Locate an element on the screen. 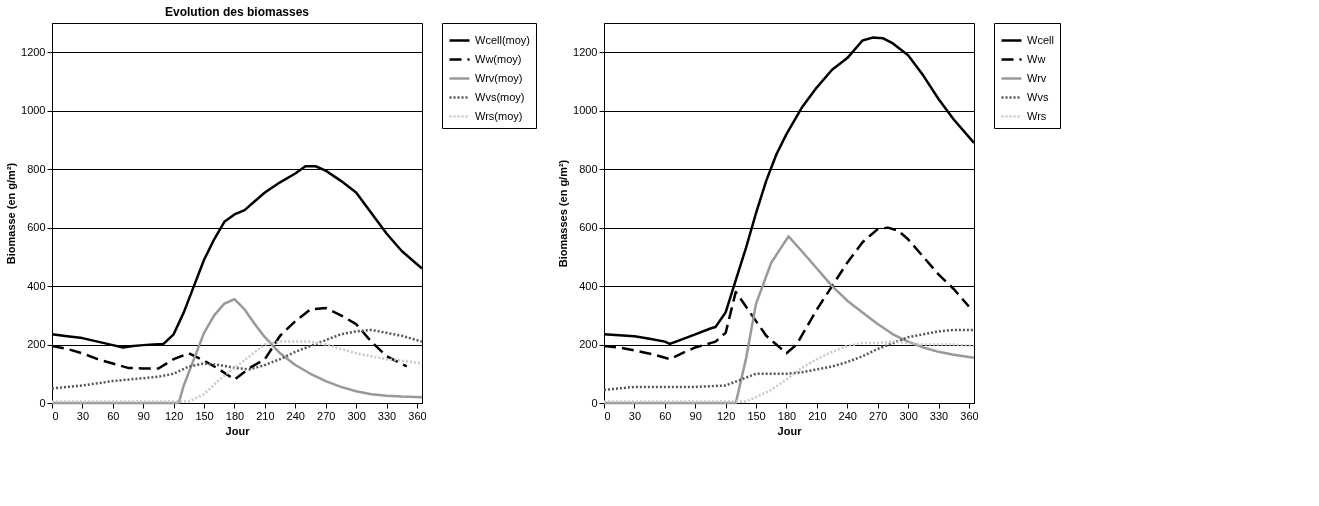 The image size is (1319, 506). legend-label: Ww is located at coordinates (1036, 58).